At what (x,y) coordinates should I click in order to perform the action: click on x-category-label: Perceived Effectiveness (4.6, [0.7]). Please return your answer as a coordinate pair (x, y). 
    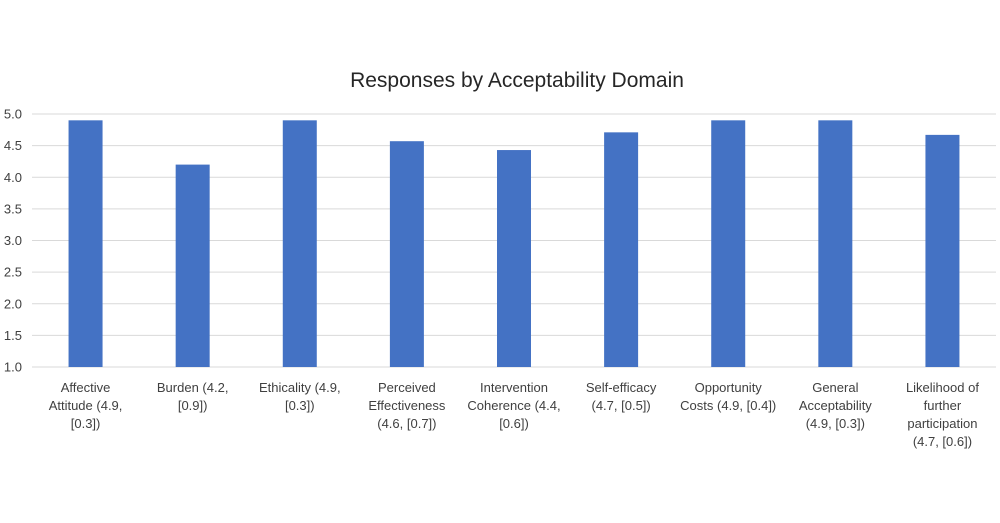
    Looking at the image, I should click on (407, 405).